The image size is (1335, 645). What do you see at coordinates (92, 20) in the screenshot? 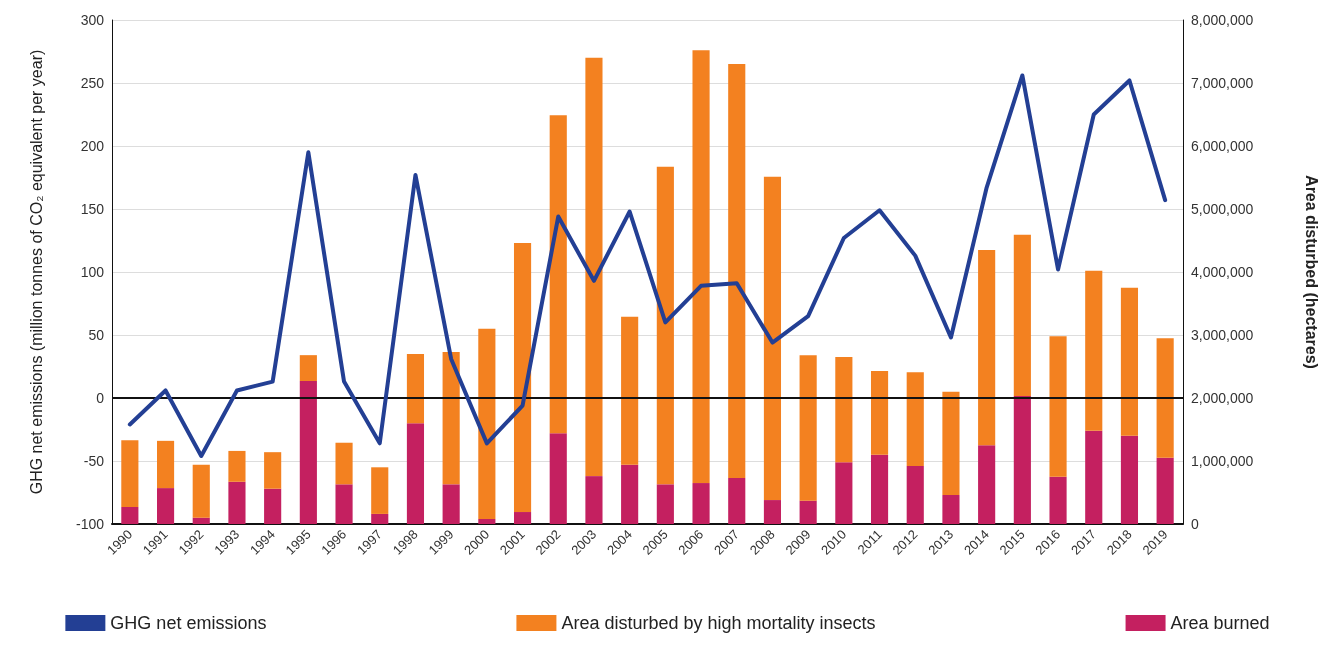
I see `y-tick-label: 300` at bounding box center [92, 20].